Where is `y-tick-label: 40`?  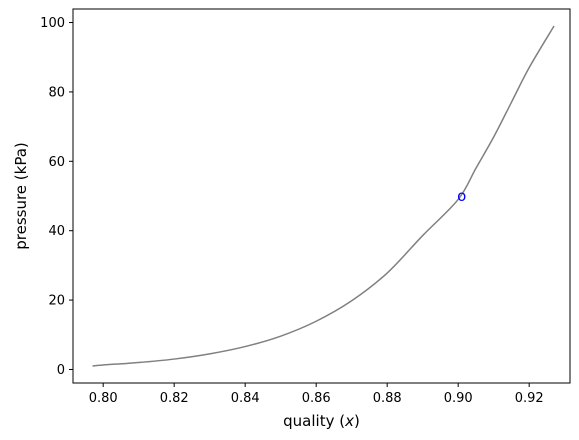
y-tick-label: 40 is located at coordinates (56, 231).